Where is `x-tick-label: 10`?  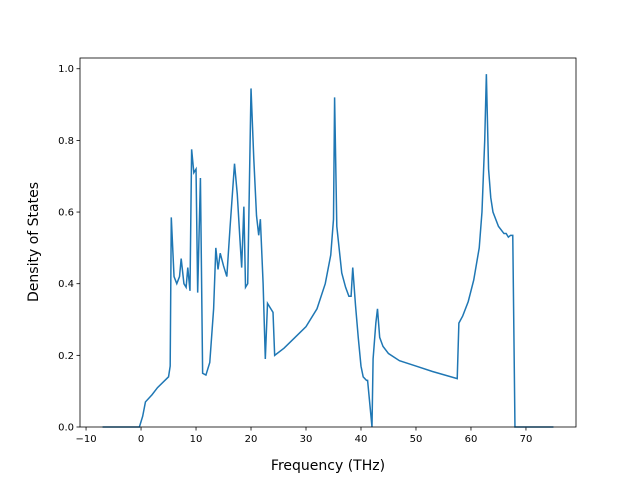
x-tick-label: 10 is located at coordinates (196, 439).